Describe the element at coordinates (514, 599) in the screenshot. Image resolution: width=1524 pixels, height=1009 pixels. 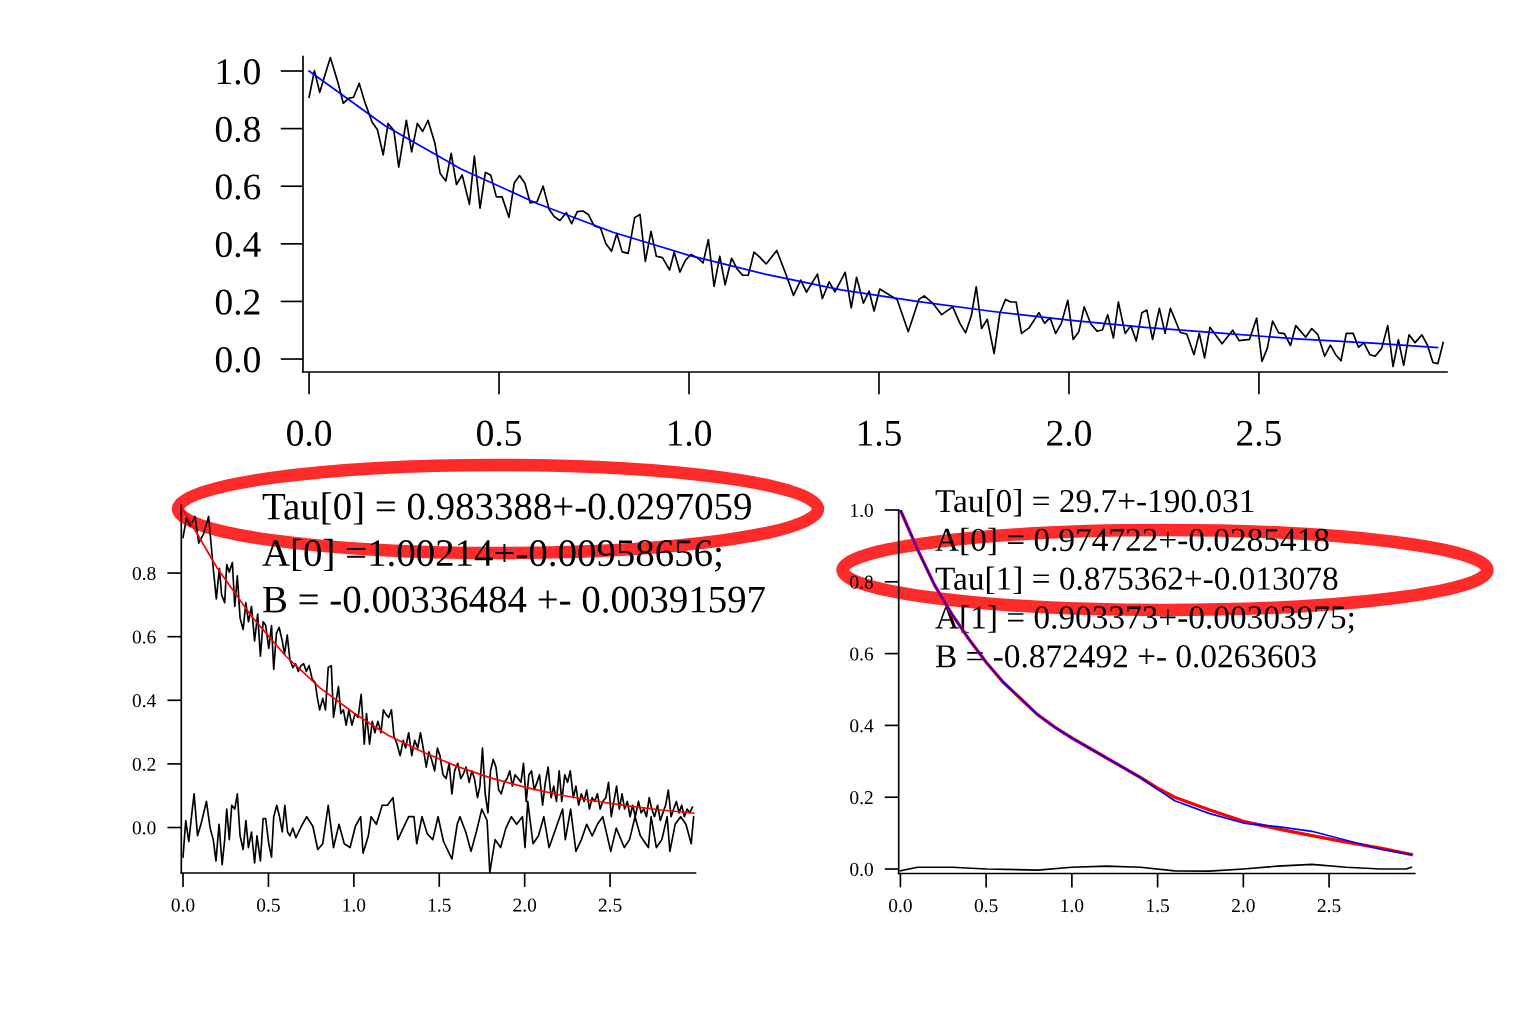
I see `annotation: B = -0.00336484 +- 0.00391597` at that location.